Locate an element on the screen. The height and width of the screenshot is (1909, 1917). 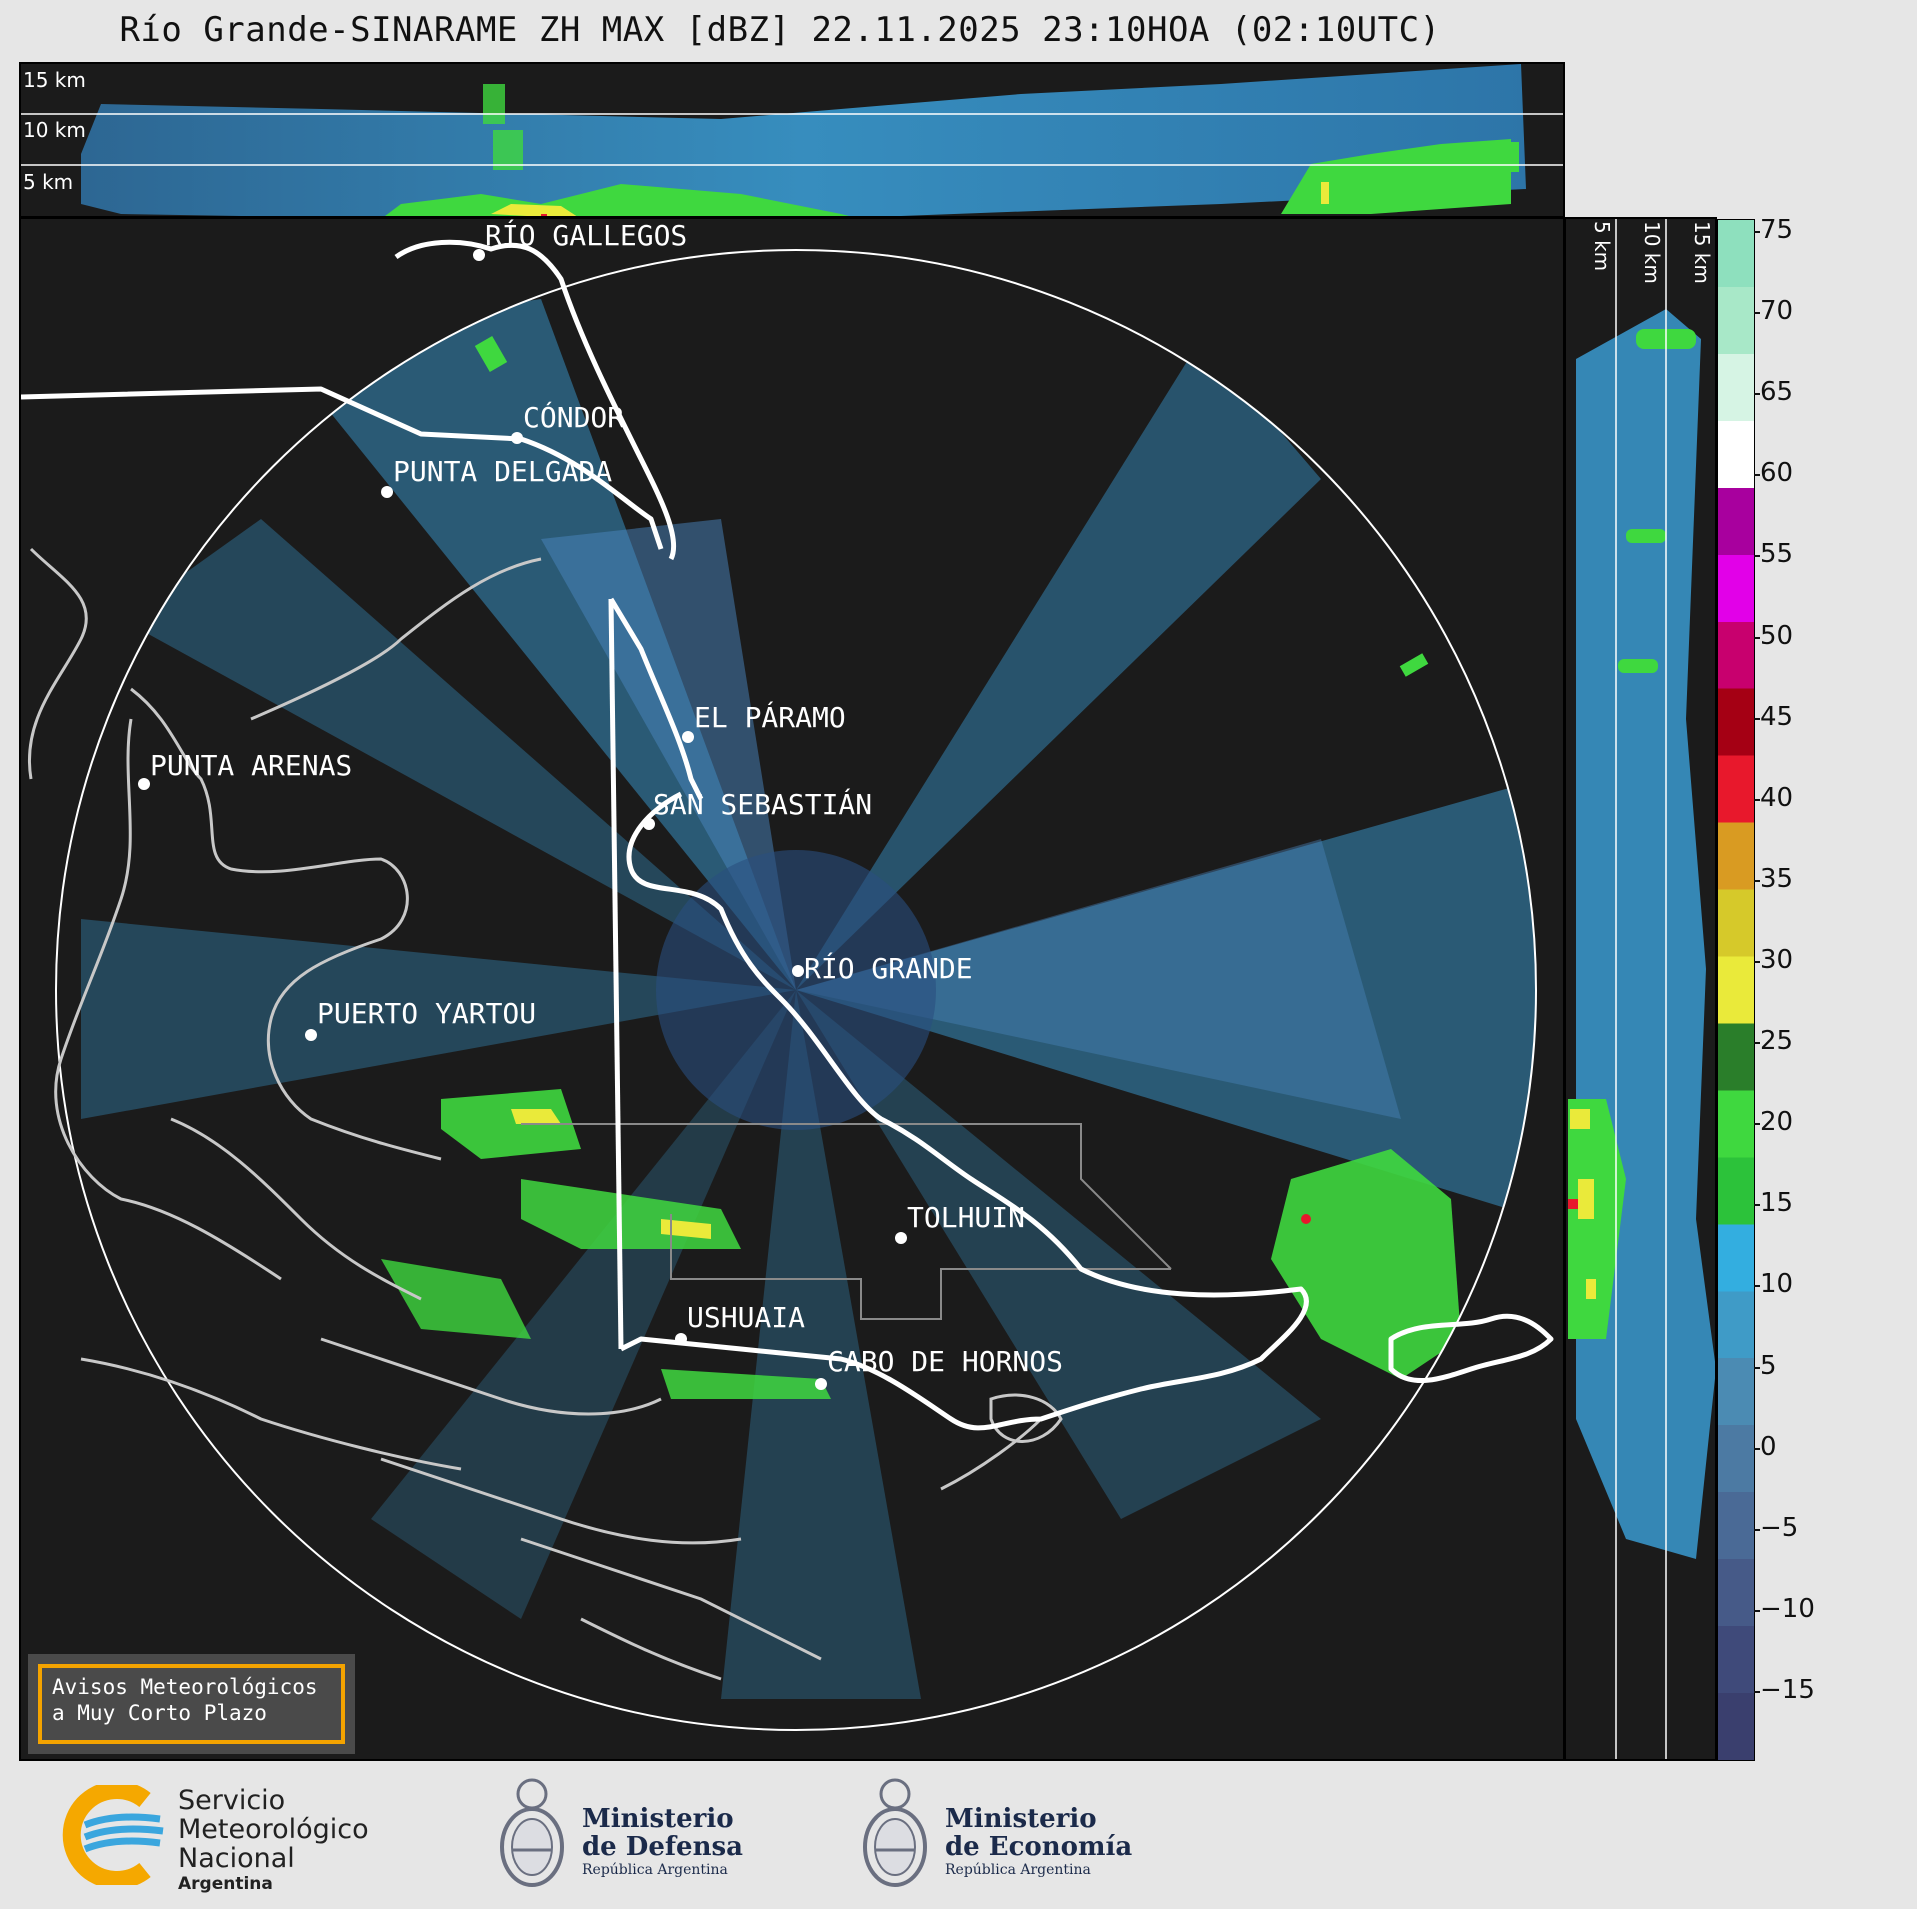
side-alt-label-5: 5 km is located at coordinates (1602, 246).